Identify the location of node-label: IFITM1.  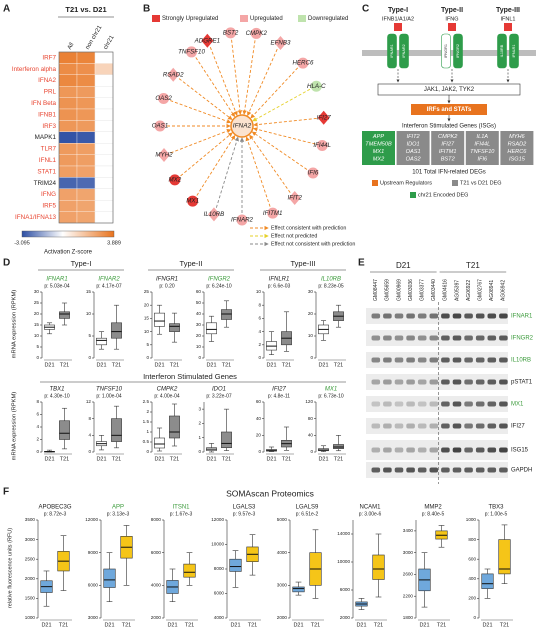
(273, 213).